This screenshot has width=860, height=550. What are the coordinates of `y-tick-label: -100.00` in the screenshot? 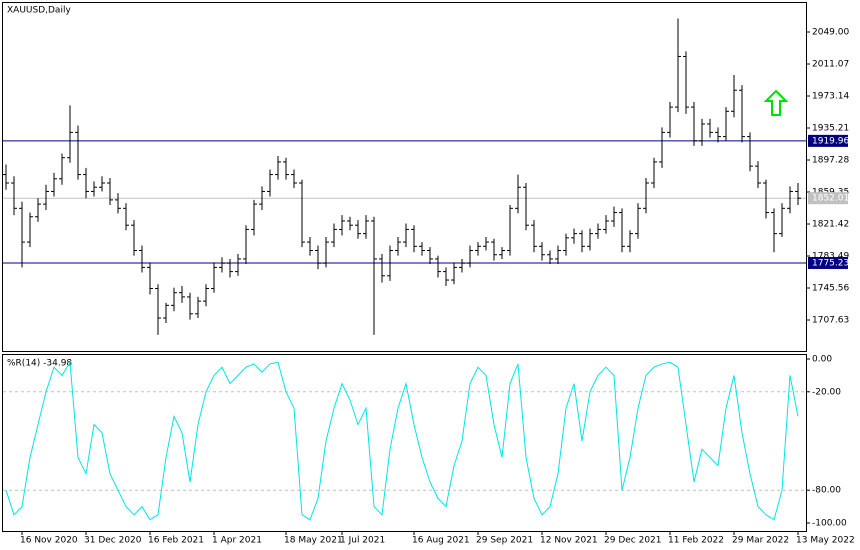 It's located at (829, 523).